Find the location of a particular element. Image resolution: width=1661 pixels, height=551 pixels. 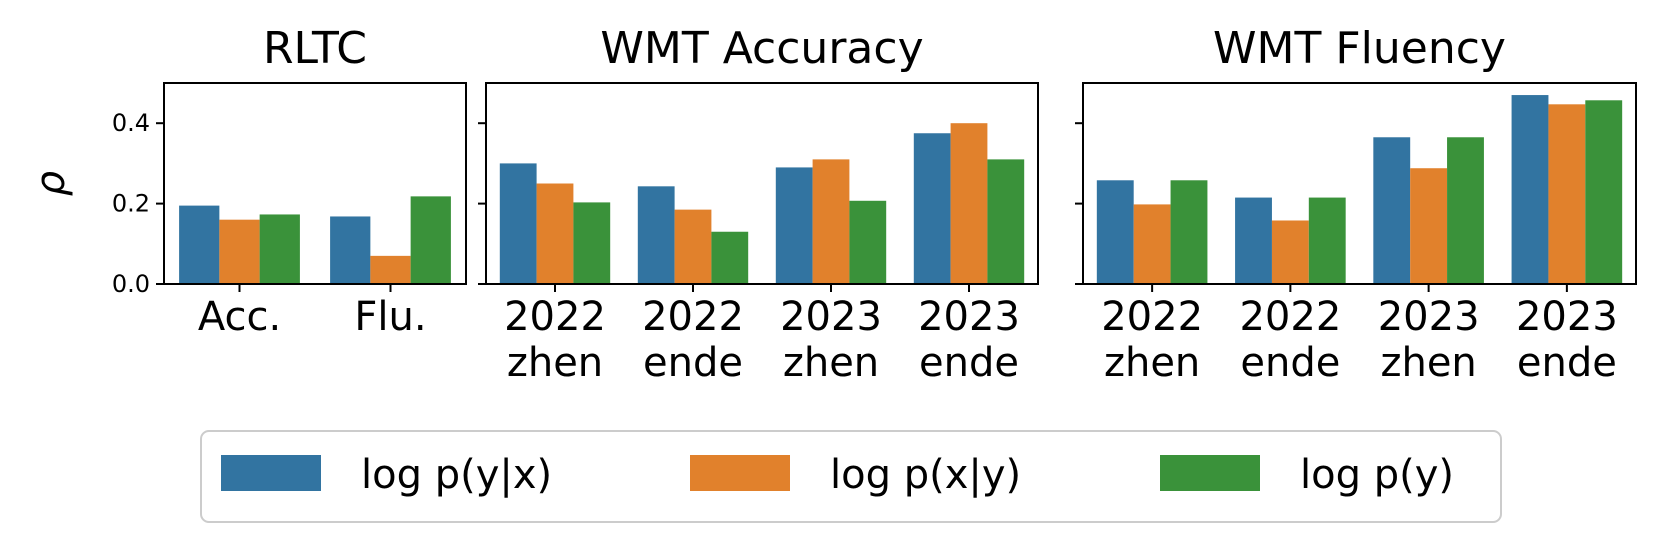

subplot-title: RLTC is located at coordinates (315, 48).